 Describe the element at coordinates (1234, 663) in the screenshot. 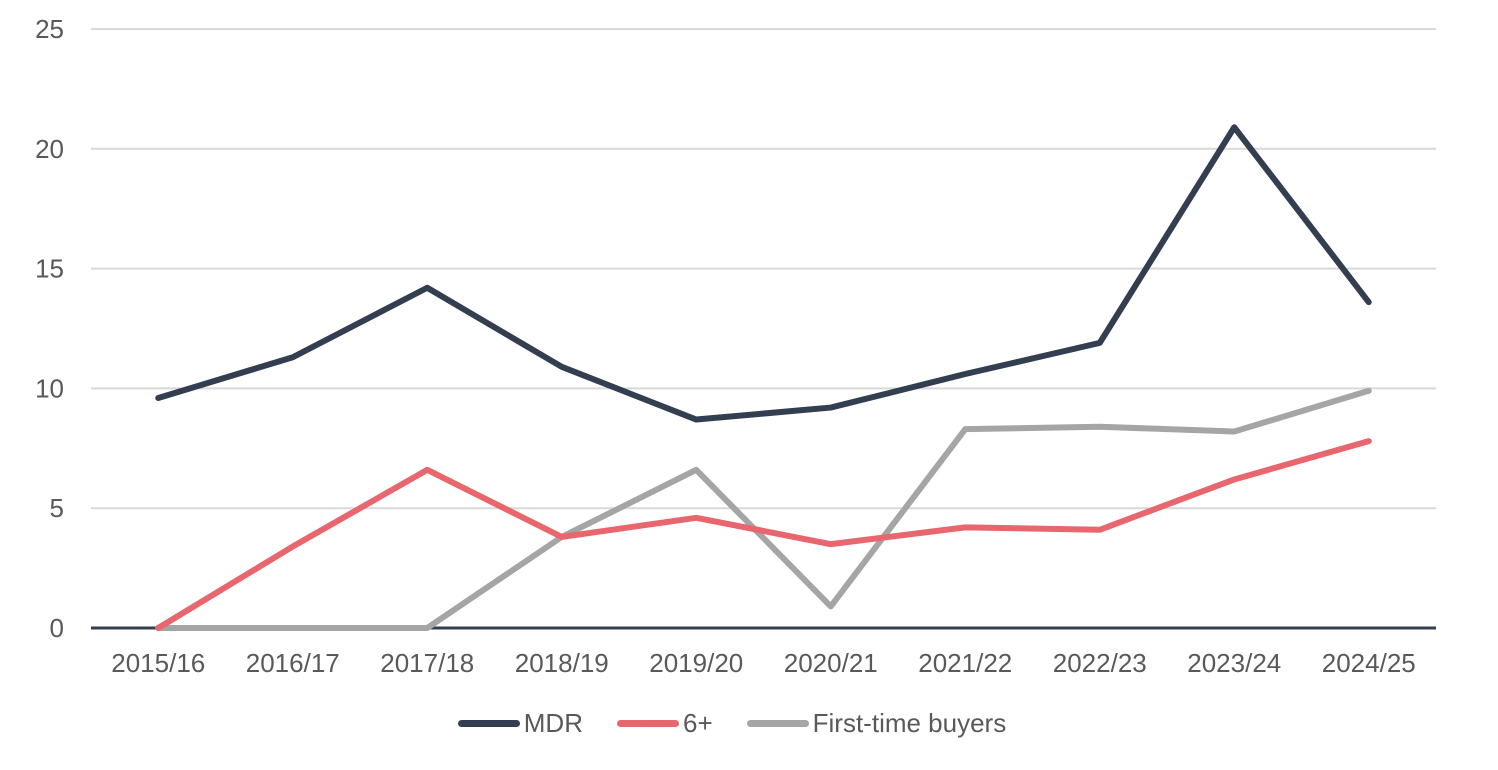

I see `x-tick-label: 2023/24` at that location.